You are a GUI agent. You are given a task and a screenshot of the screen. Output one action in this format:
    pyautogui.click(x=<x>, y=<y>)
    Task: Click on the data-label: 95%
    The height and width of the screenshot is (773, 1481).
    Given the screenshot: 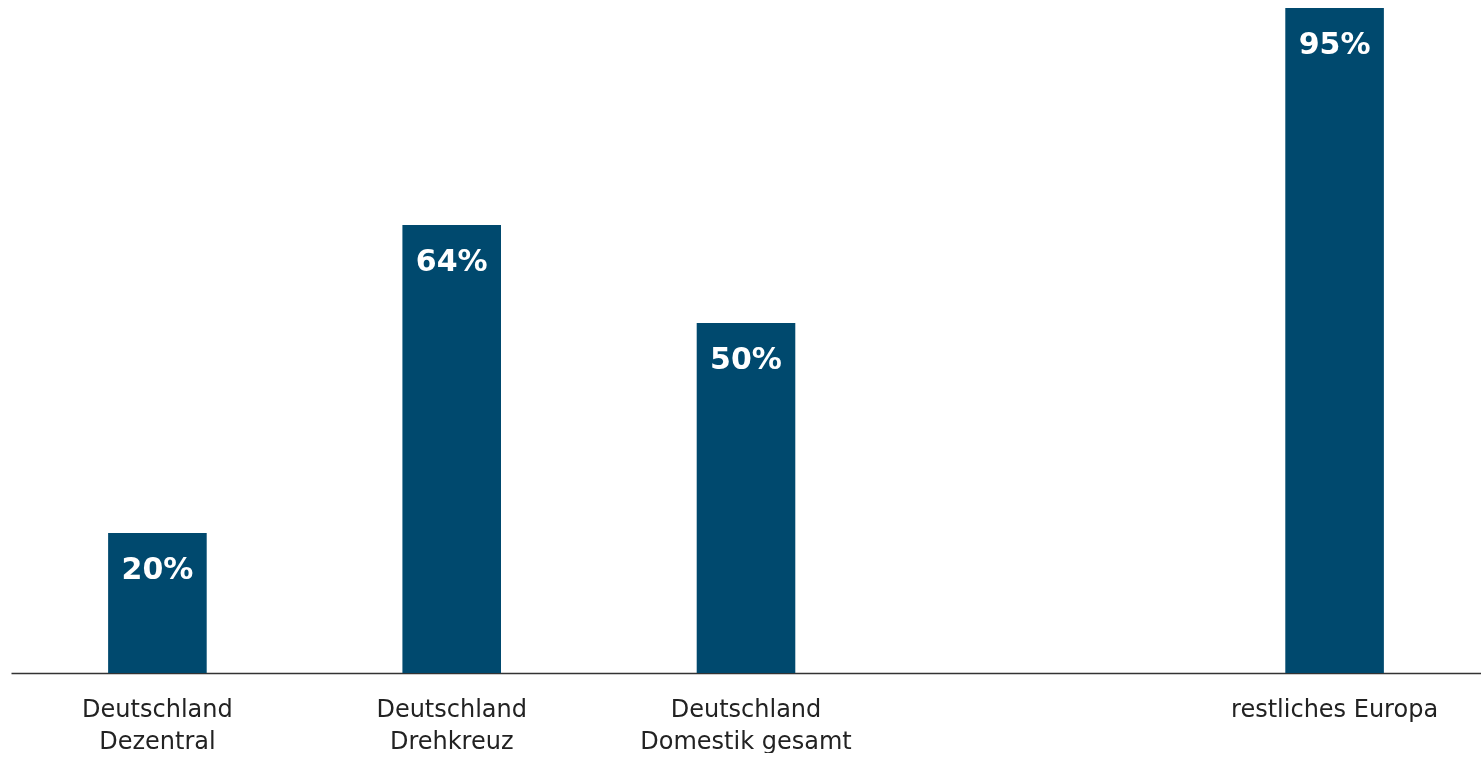 What is the action you would take?
    pyautogui.click(x=1334, y=43)
    